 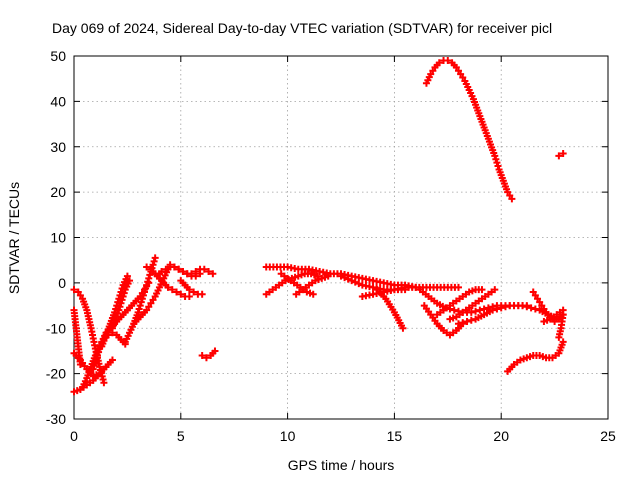 What do you see at coordinates (341, 465) in the screenshot?
I see `x-axis-label: GPS time / hours` at bounding box center [341, 465].